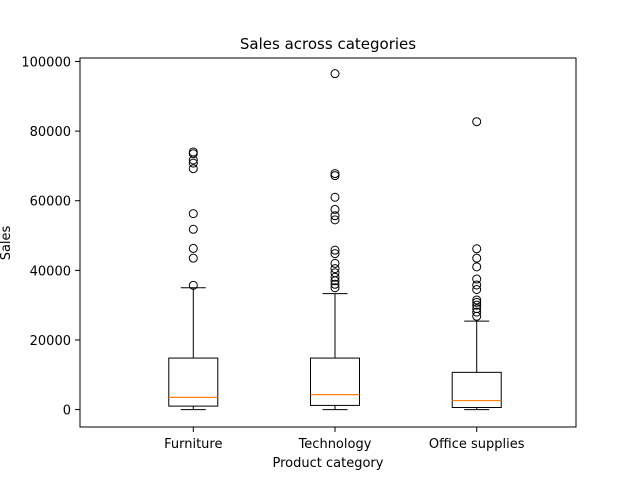 Image resolution: width=640 pixels, height=480 pixels. I want to click on y-tick-label: 20000, so click(50, 341).